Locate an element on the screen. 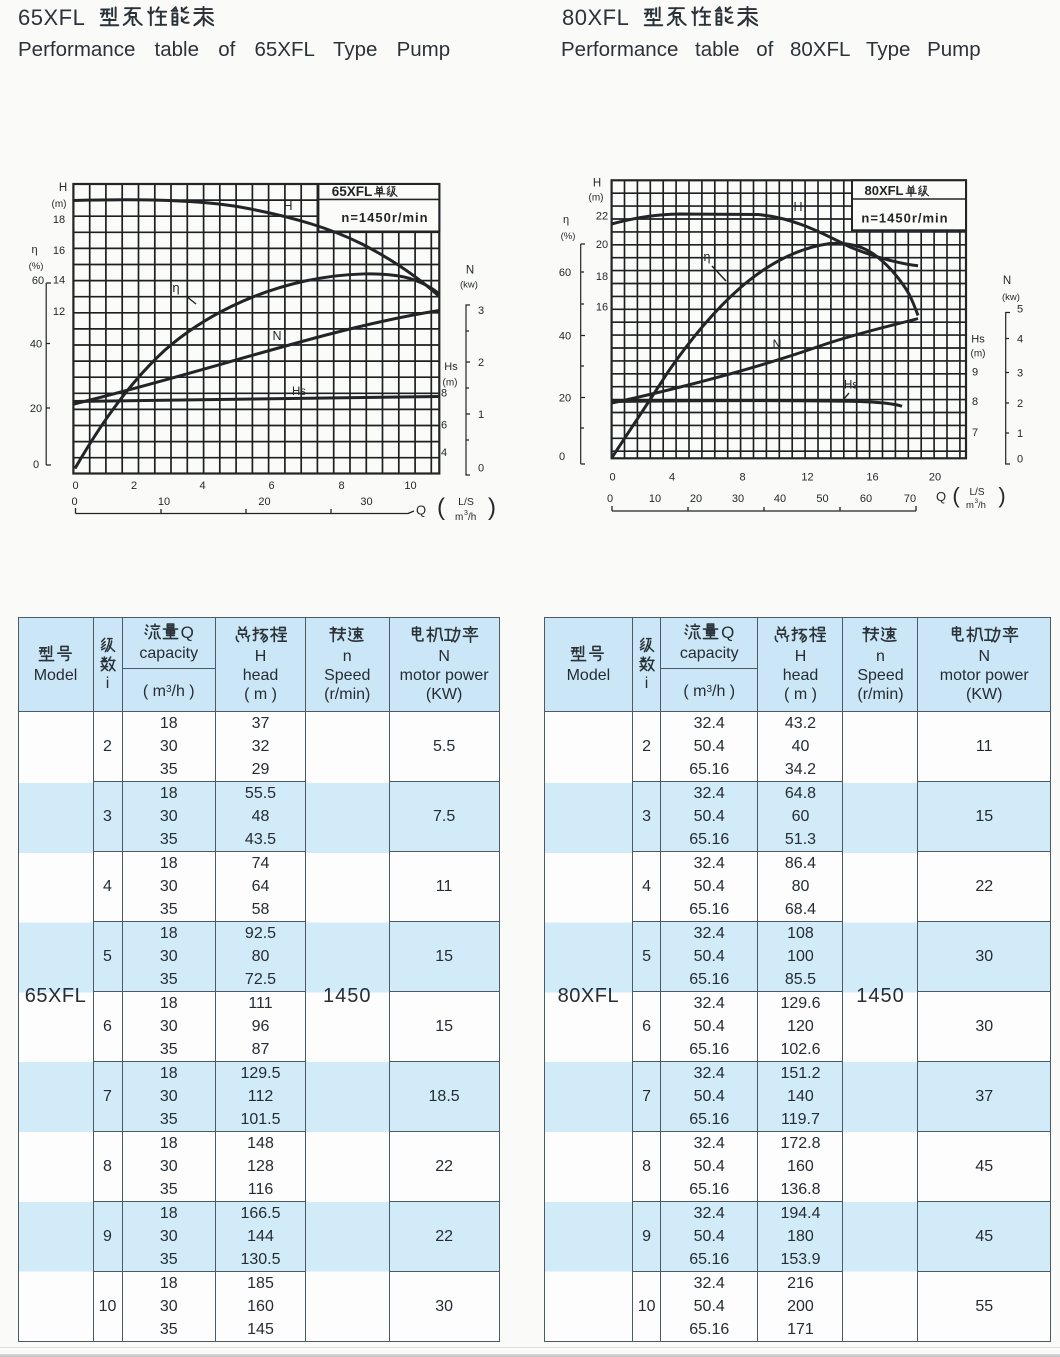  svg-text: 9 is located at coordinates (975, 373).